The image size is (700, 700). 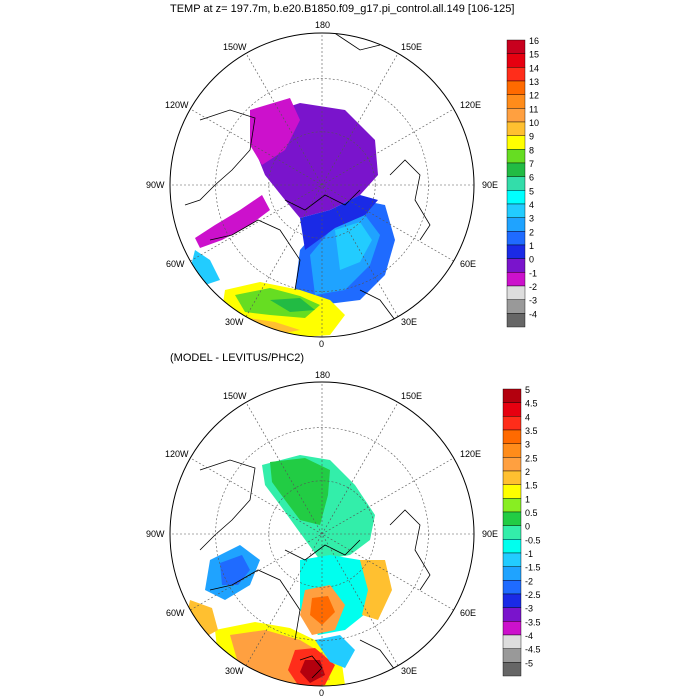 What do you see at coordinates (531, 164) in the screenshot?
I see `colorbar-label: 7` at bounding box center [531, 164].